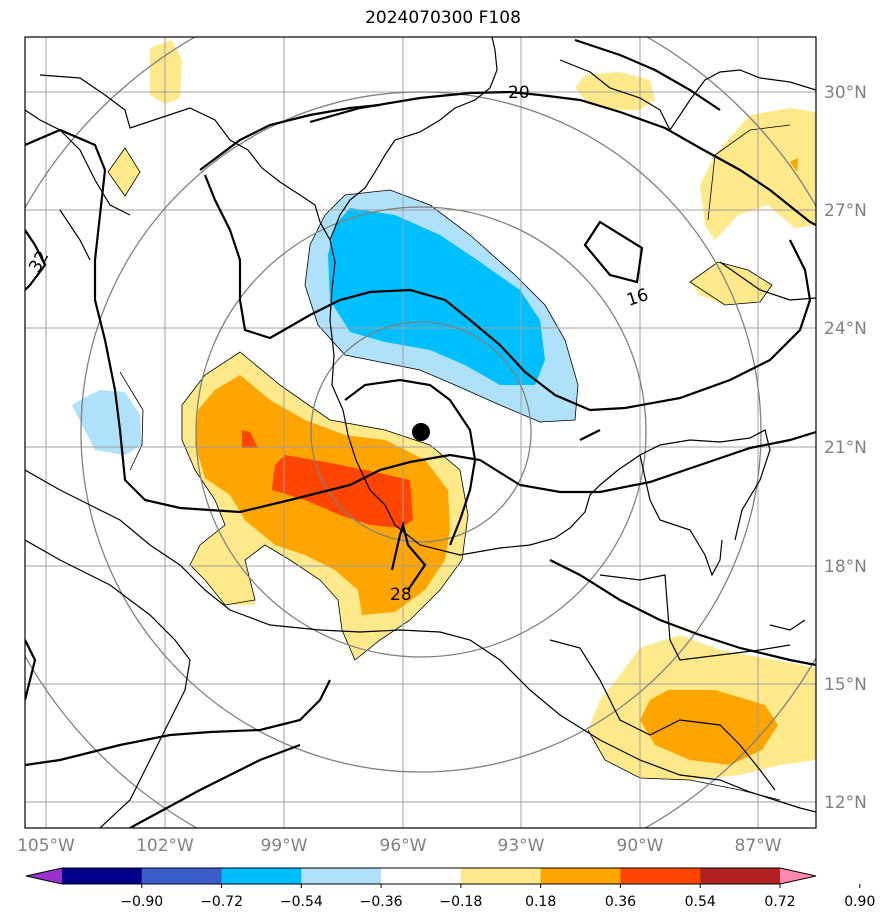  I want to click on contour-label-32: 32, so click(39, 261).